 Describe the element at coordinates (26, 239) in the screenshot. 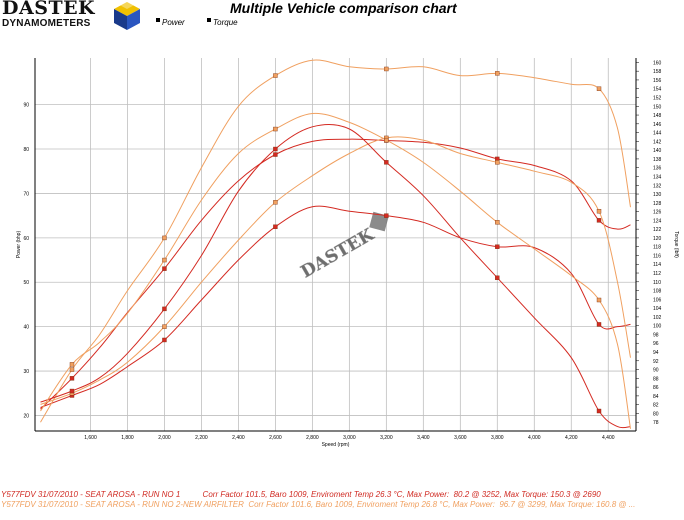

I see `y-tick-label: 60` at that location.